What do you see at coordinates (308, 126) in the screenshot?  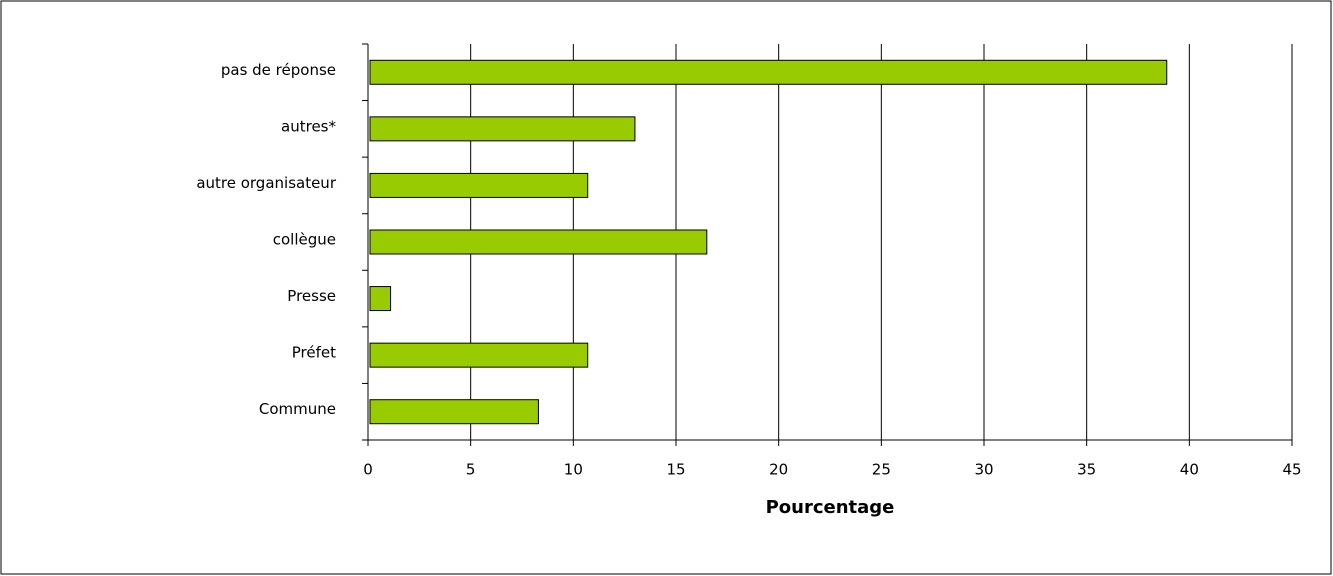 I see `y-tick-label: autres*` at bounding box center [308, 126].